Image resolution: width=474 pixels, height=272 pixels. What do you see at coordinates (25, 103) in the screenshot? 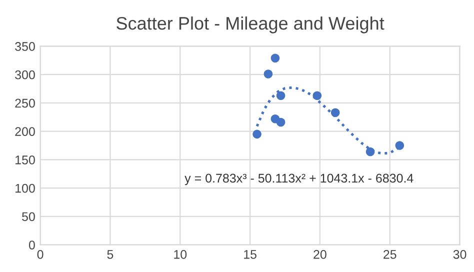
I see `y-tick-label: 250` at bounding box center [25, 103].